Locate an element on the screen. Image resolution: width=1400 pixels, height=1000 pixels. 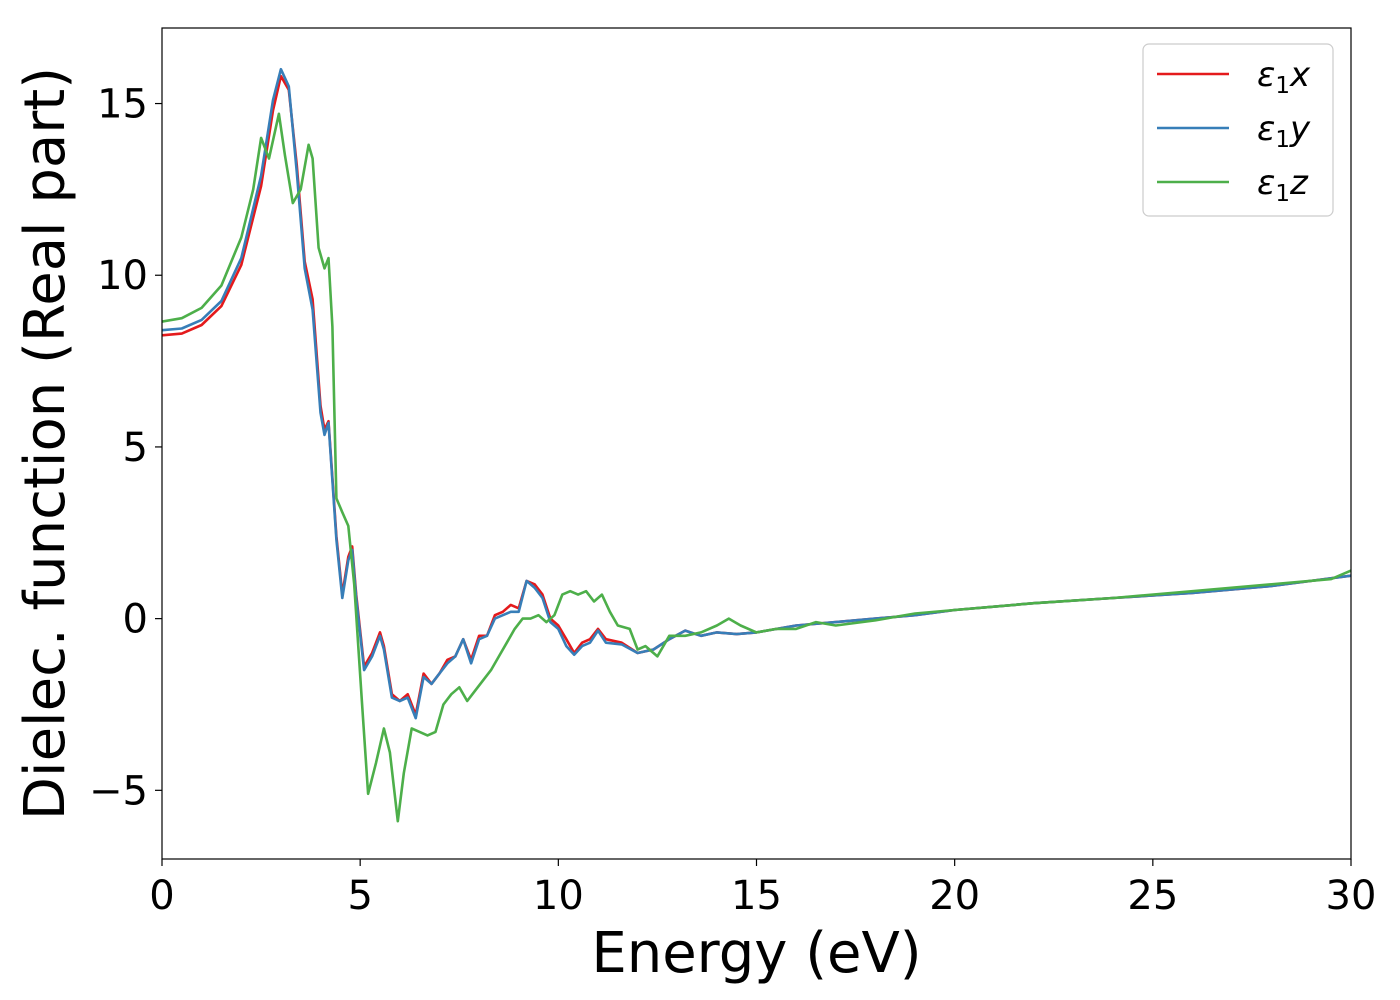
x-tick-label: 5 is located at coordinates (359, 896).